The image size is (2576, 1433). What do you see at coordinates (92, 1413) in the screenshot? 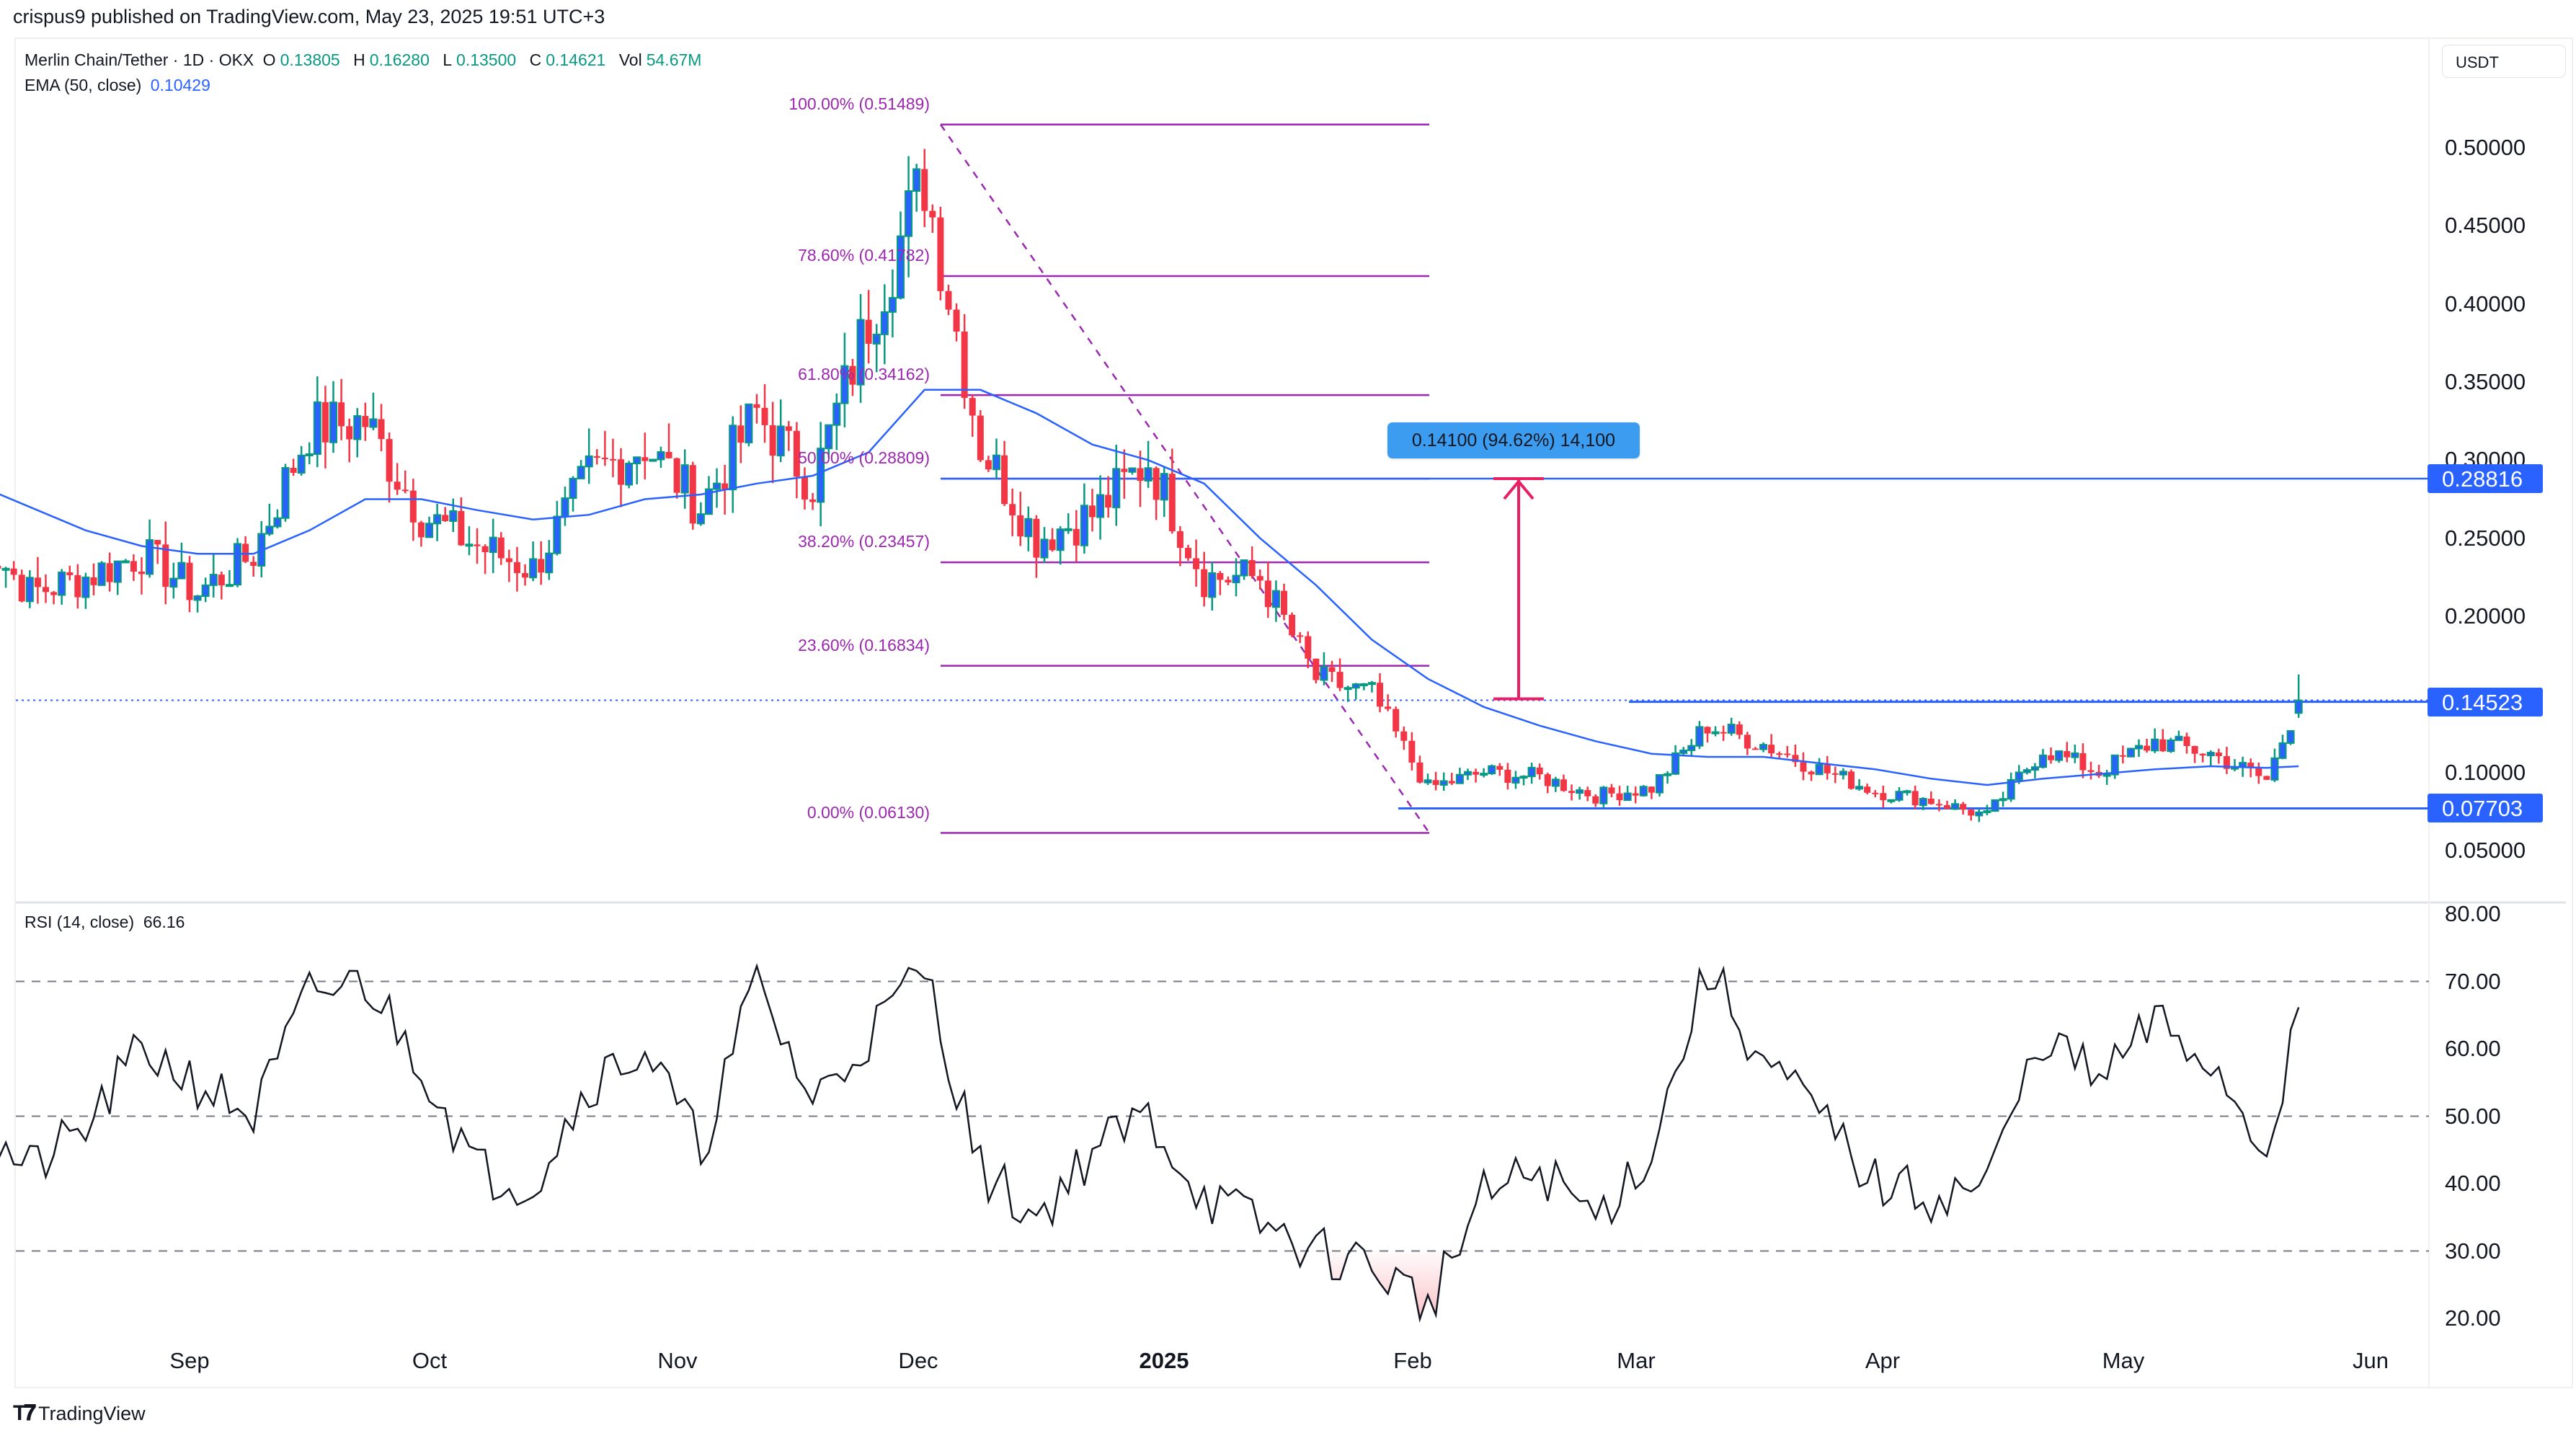
I see `branding-text: TradingView` at bounding box center [92, 1413].